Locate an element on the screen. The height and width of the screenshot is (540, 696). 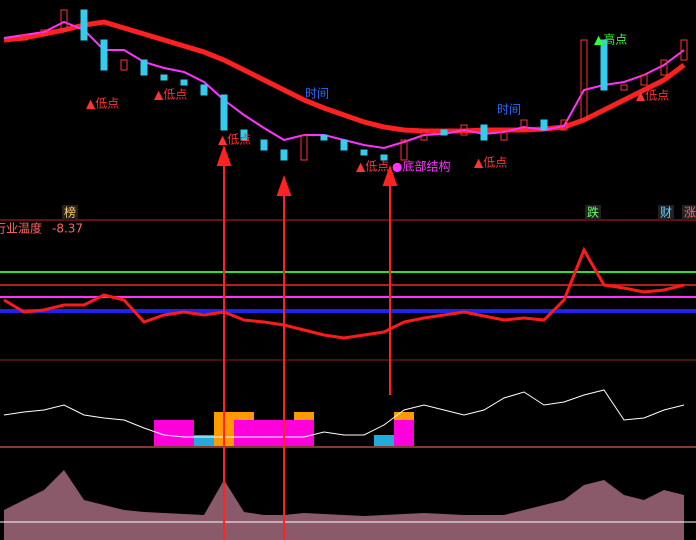
area is located at coordinates (344, 505).